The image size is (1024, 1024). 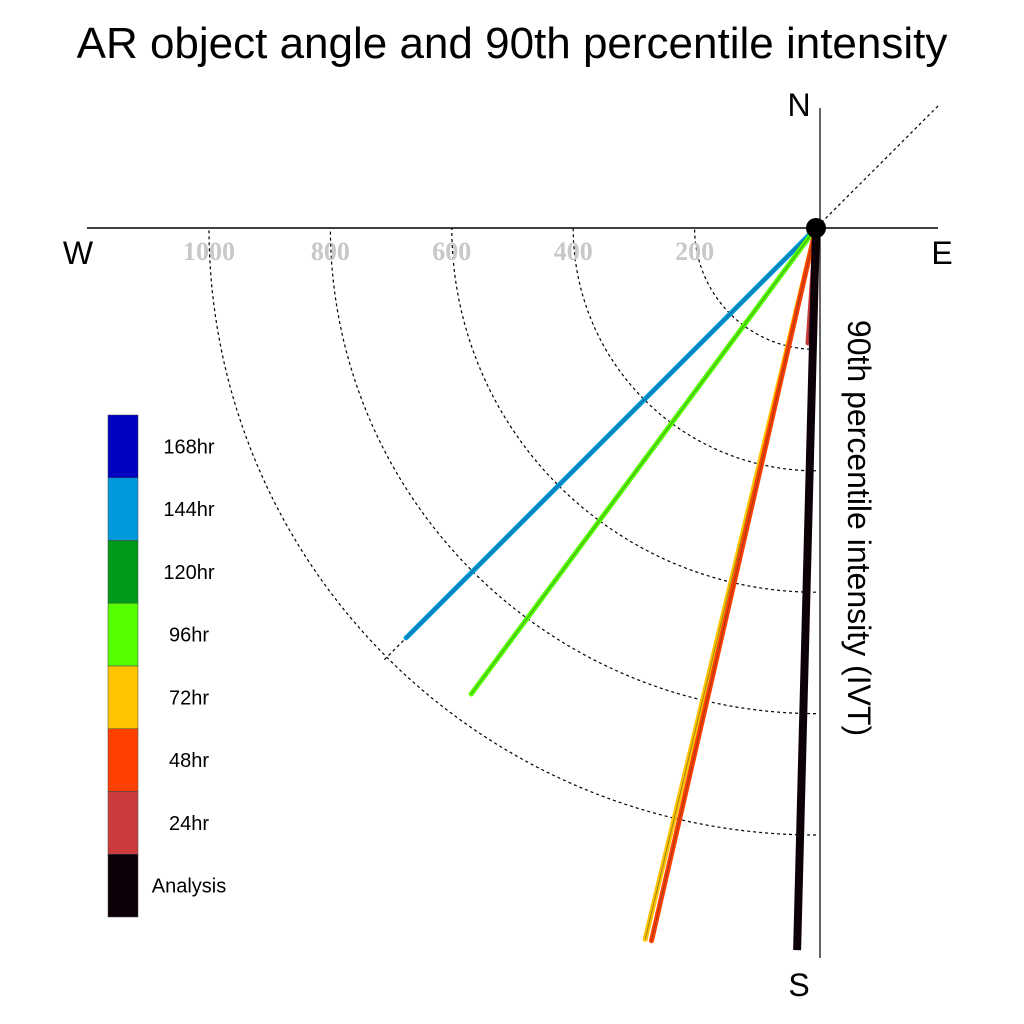 I want to click on legend-swatch-analysis, so click(x=123, y=886).